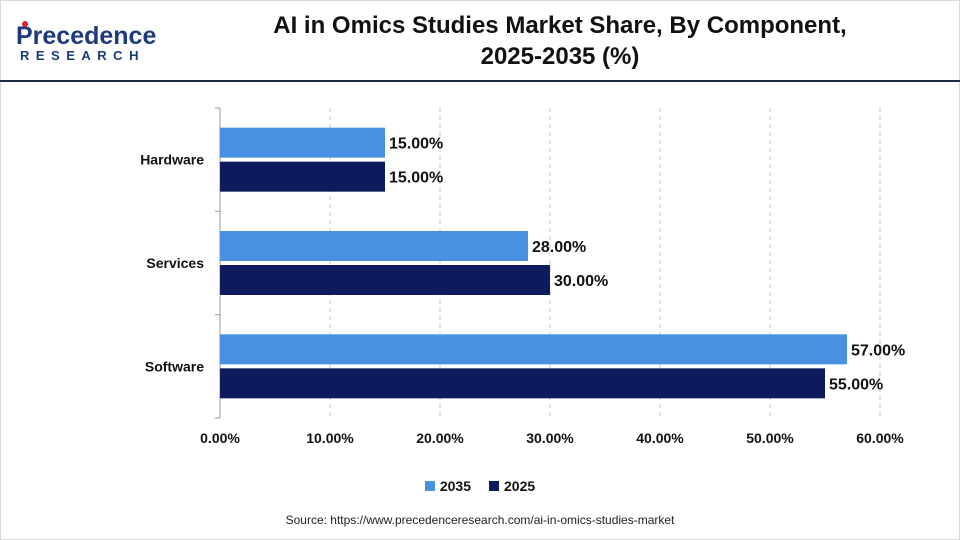 Image resolution: width=960 pixels, height=540 pixels. What do you see at coordinates (374, 246) in the screenshot?
I see `bar-services-2035` at bounding box center [374, 246].